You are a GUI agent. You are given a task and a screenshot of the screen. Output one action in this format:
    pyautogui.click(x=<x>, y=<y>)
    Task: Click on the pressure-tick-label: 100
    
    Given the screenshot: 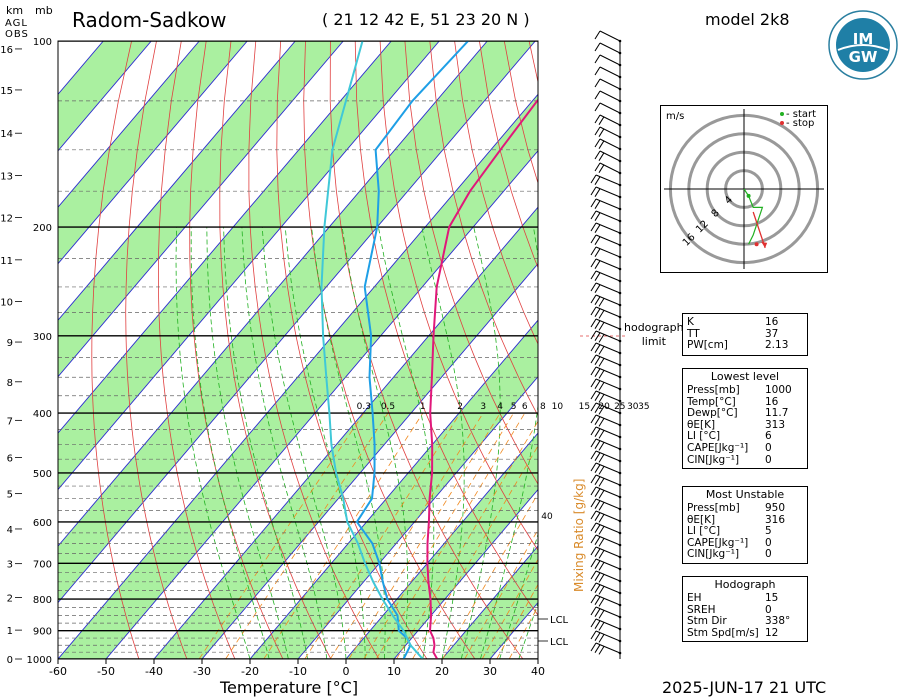 What is the action you would take?
    pyautogui.click(x=42, y=42)
    